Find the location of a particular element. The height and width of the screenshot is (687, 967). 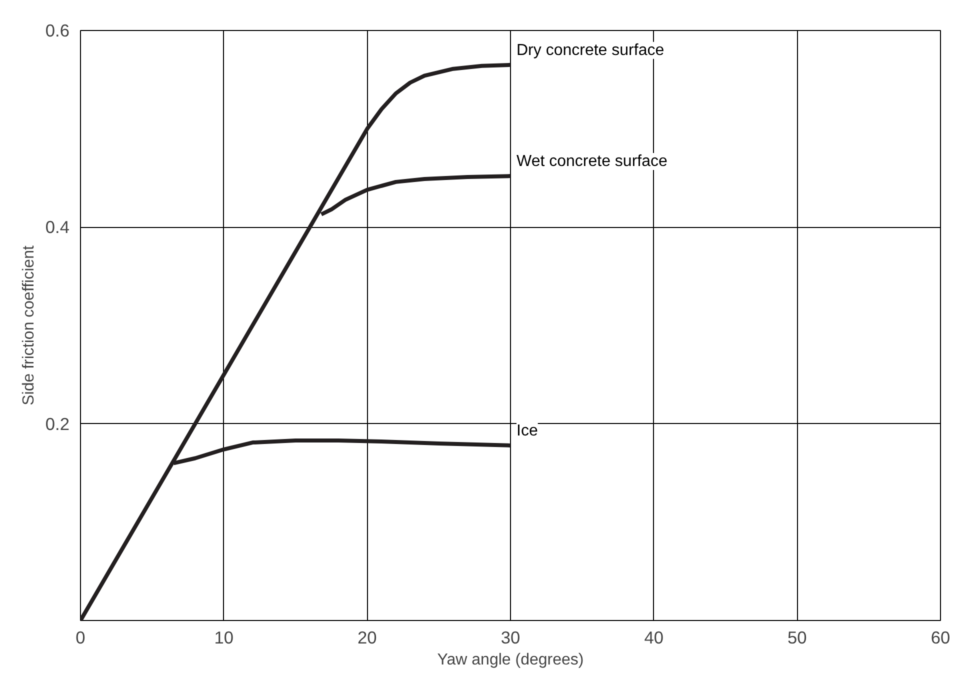

series-label: Ice is located at coordinates (527, 431).